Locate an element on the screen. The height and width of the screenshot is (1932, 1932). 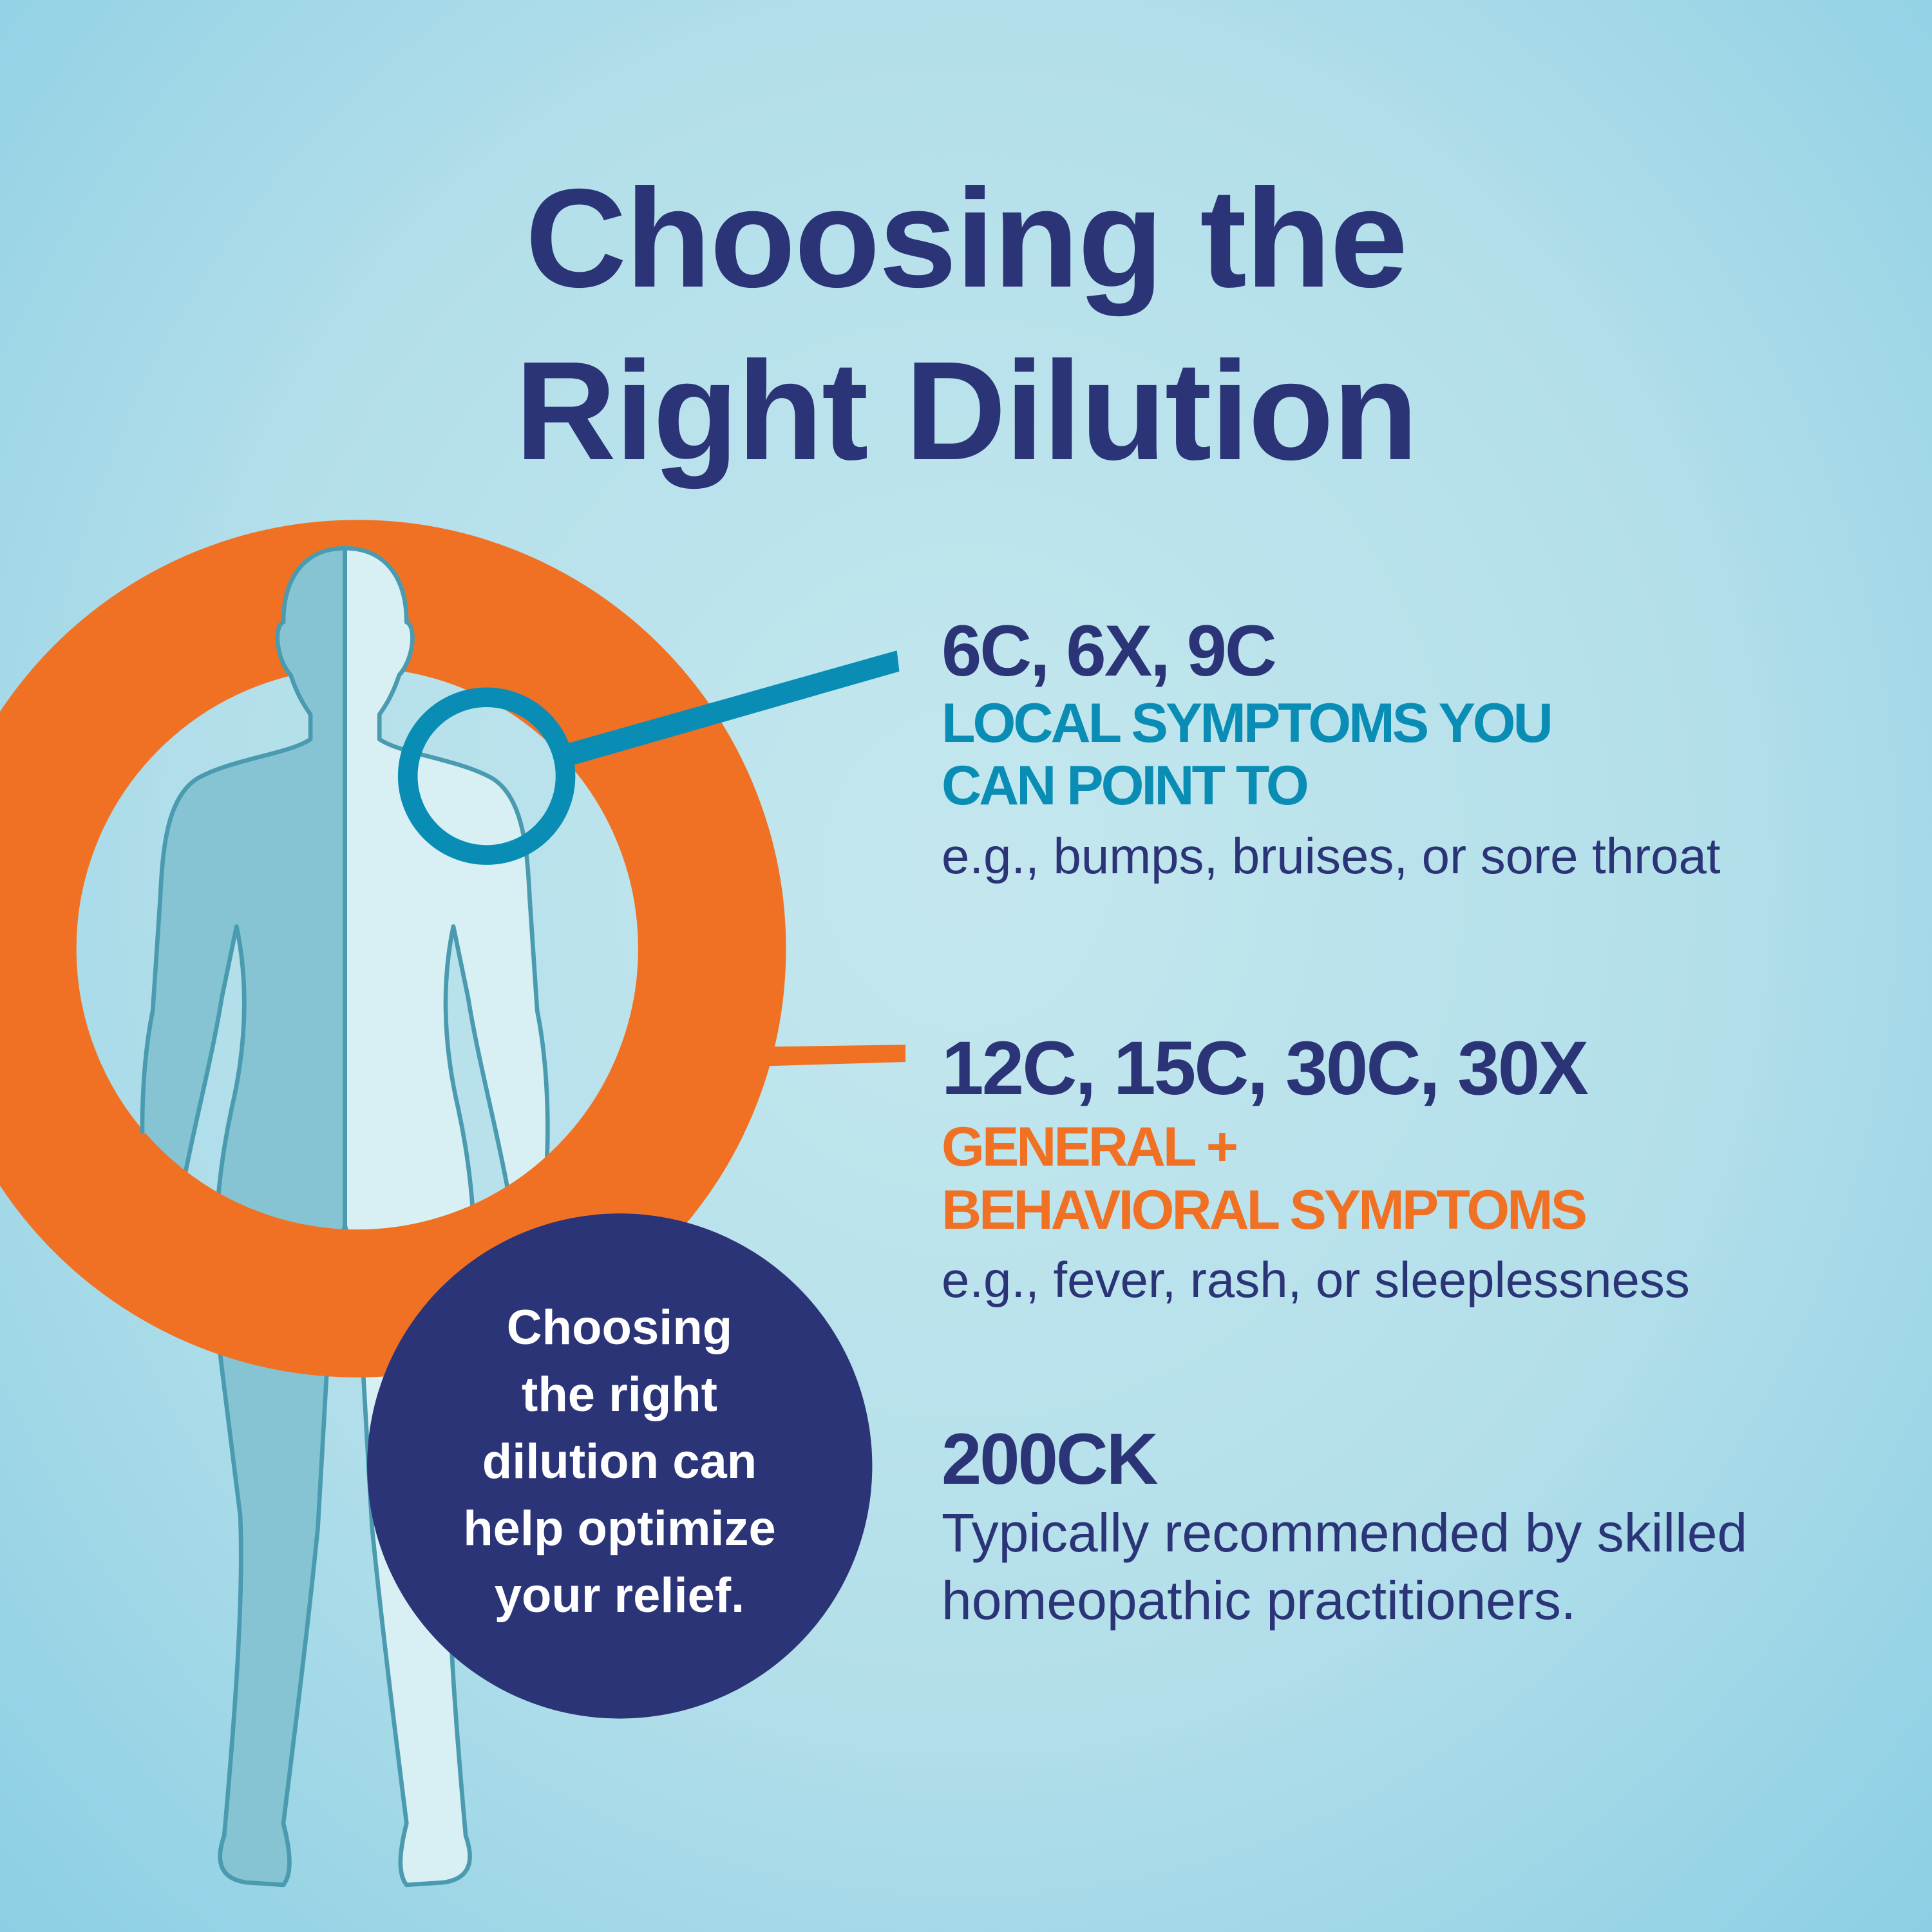
dilutions-practitioner: 200CK is located at coordinates (1050, 1459).